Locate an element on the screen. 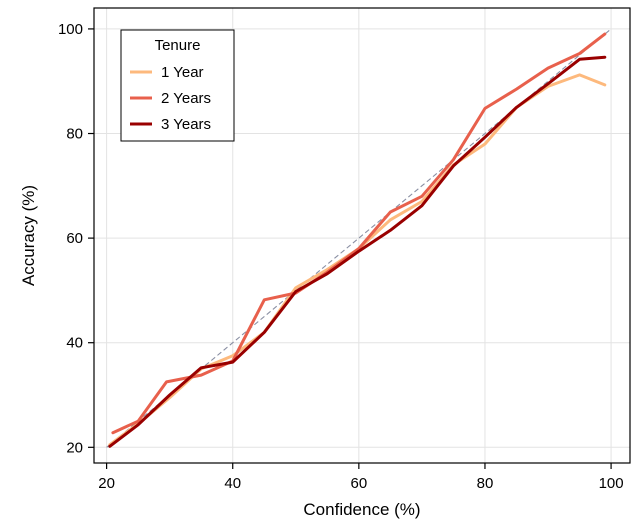 This screenshot has width=642, height=523. legend-items: 1 Year 2 Years 3 Years is located at coordinates (170, 98).